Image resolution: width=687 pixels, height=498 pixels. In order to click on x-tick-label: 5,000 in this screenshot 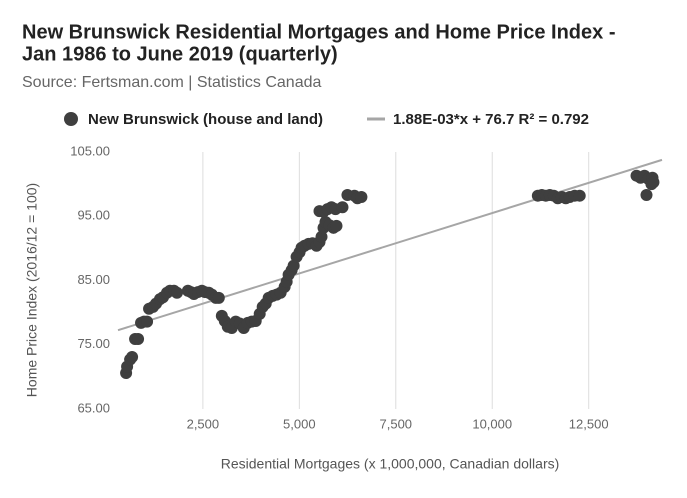, I will do `click(299, 423)`.